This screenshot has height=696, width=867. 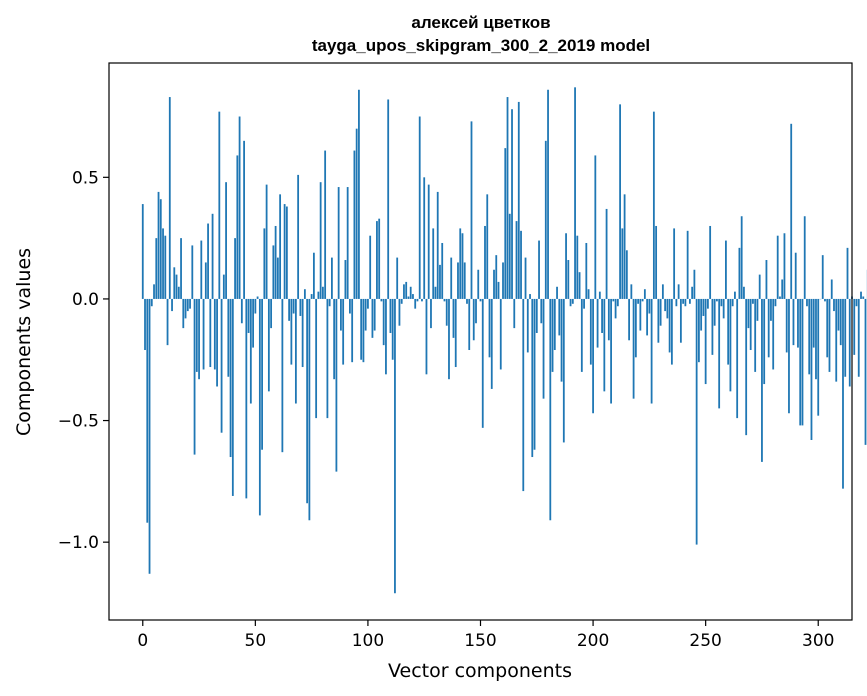 What do you see at coordinates (24, 342) in the screenshot?
I see `y-axis-label: Components values` at bounding box center [24, 342].